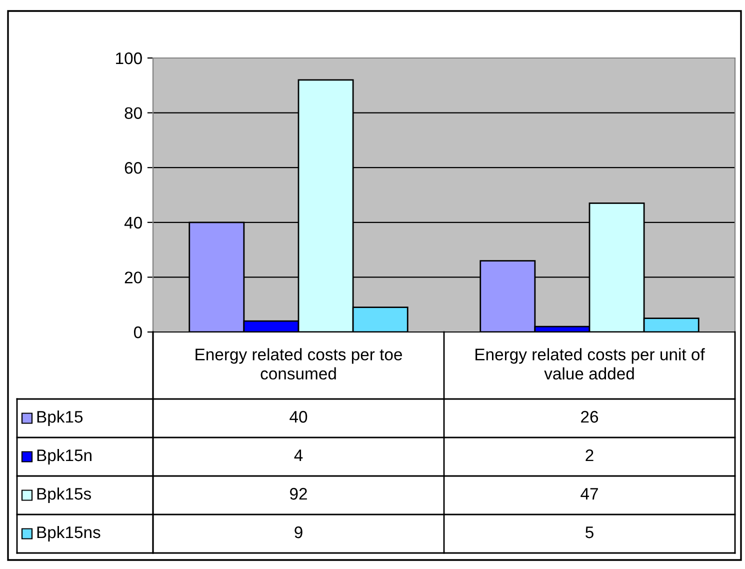  What do you see at coordinates (64, 495) in the screenshot?
I see `legend-label: Bpk15s` at bounding box center [64, 495].